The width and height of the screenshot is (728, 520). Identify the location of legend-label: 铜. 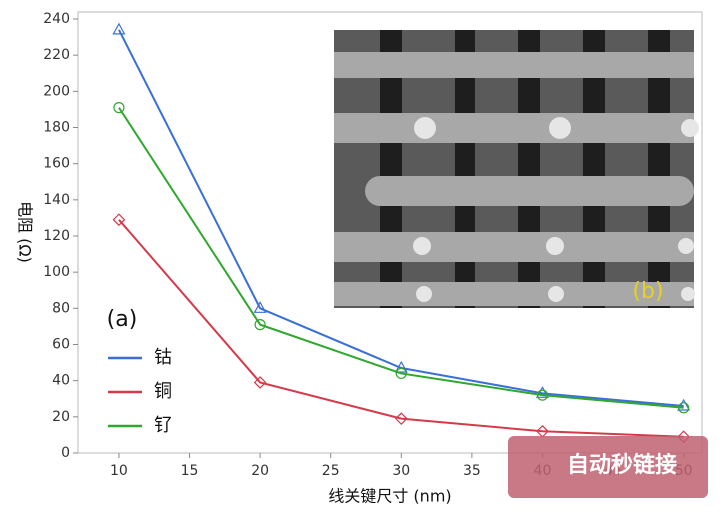
(163, 391).